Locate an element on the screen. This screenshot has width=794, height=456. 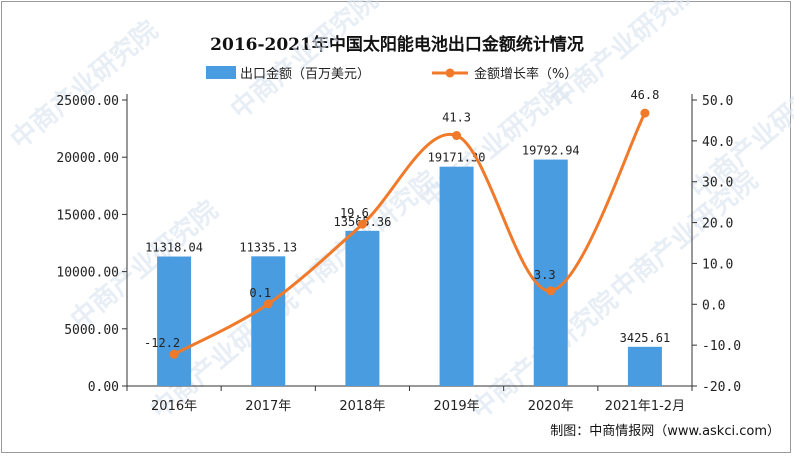
y-left-tick-label: 25000.00 is located at coordinates (87, 101).